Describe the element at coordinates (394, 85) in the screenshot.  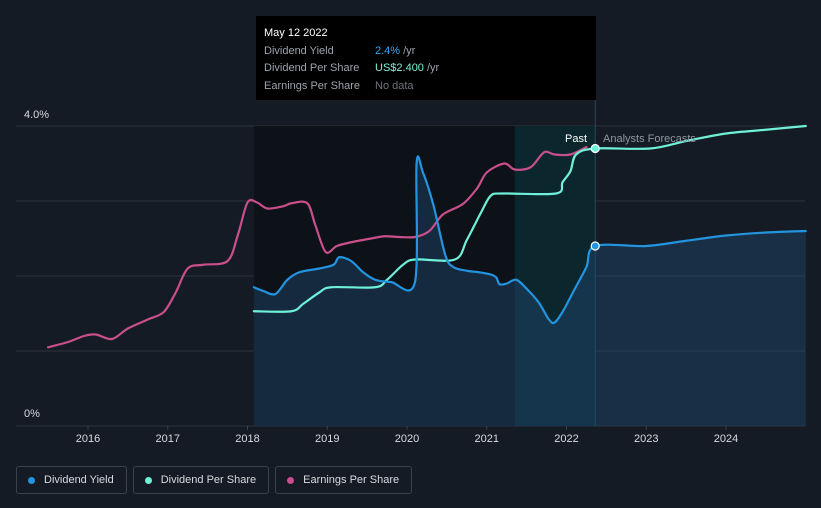
I see `tooltip-value: No data` at that location.